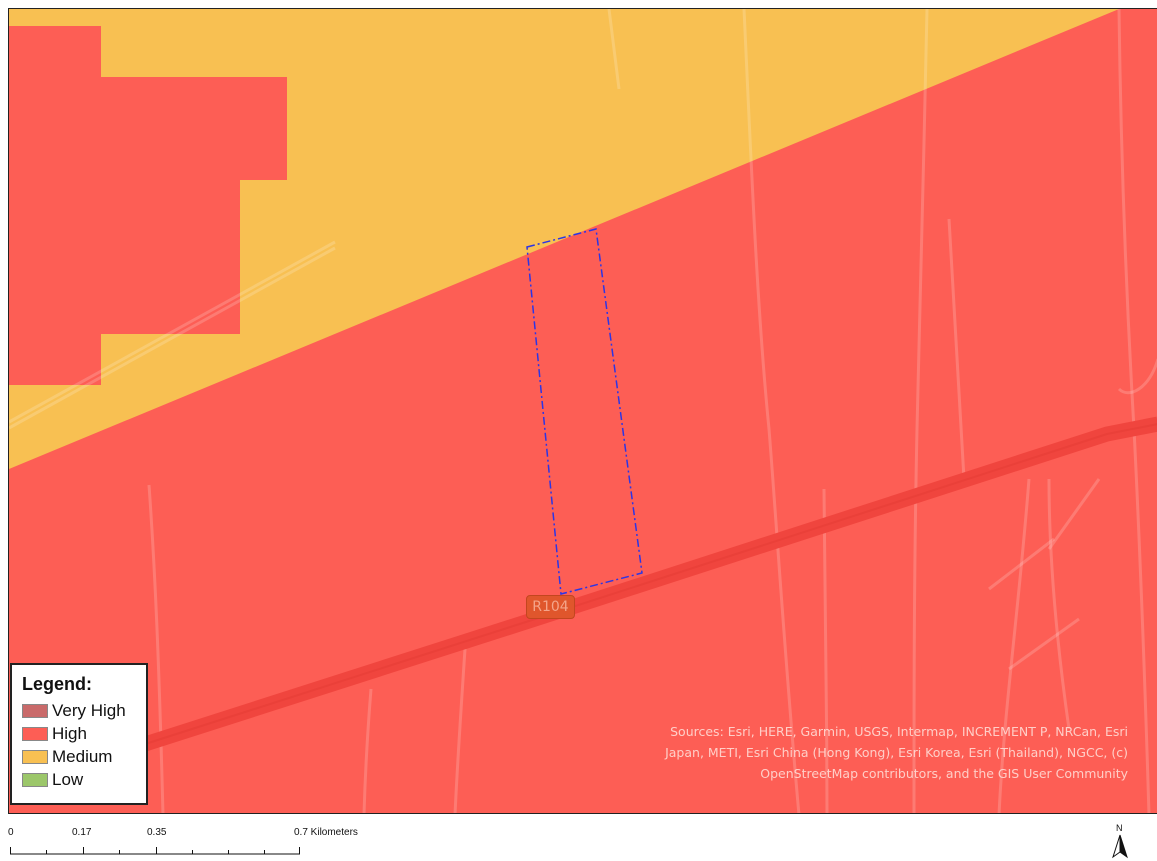  I want to click on scale-tick-label-3: 0.7 Kilometers, so click(326, 832).